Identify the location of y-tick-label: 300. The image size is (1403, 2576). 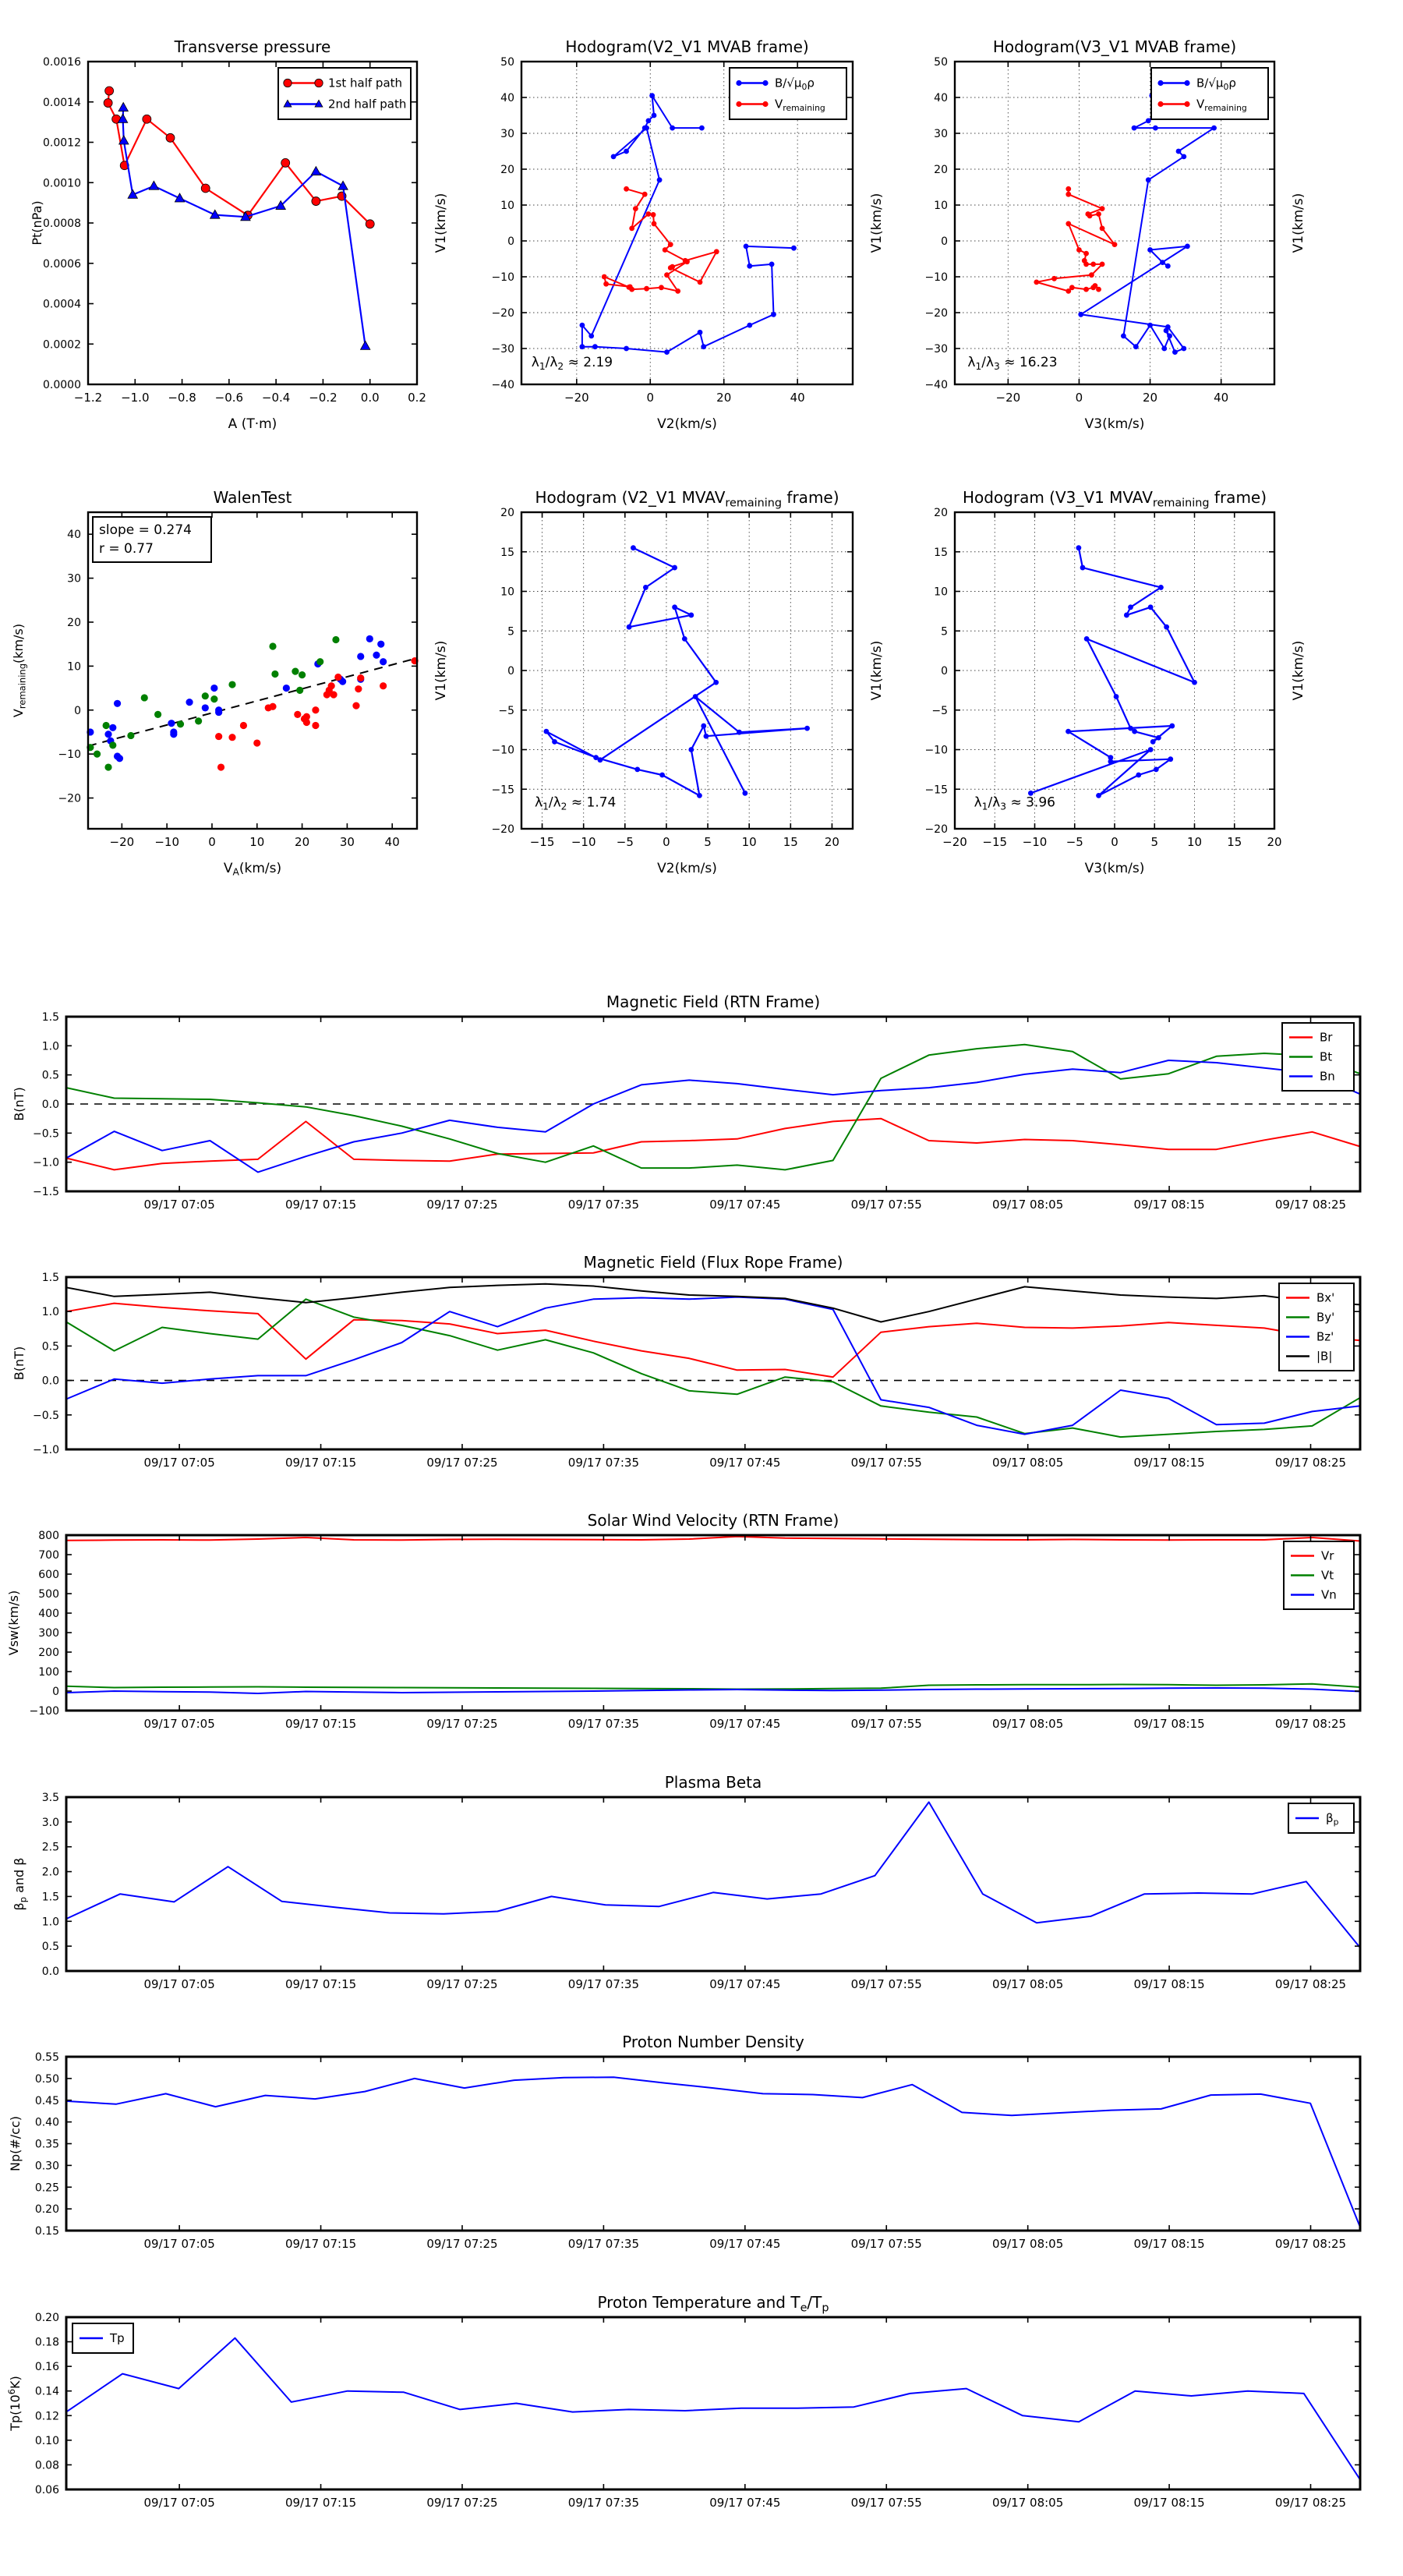
(48, 1633).